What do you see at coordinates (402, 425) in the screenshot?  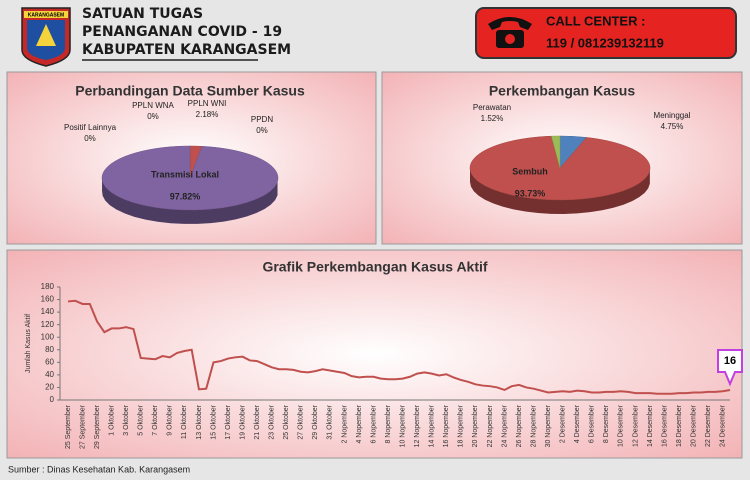 I see `x-tick-label: 10 Nopember` at bounding box center [402, 425].